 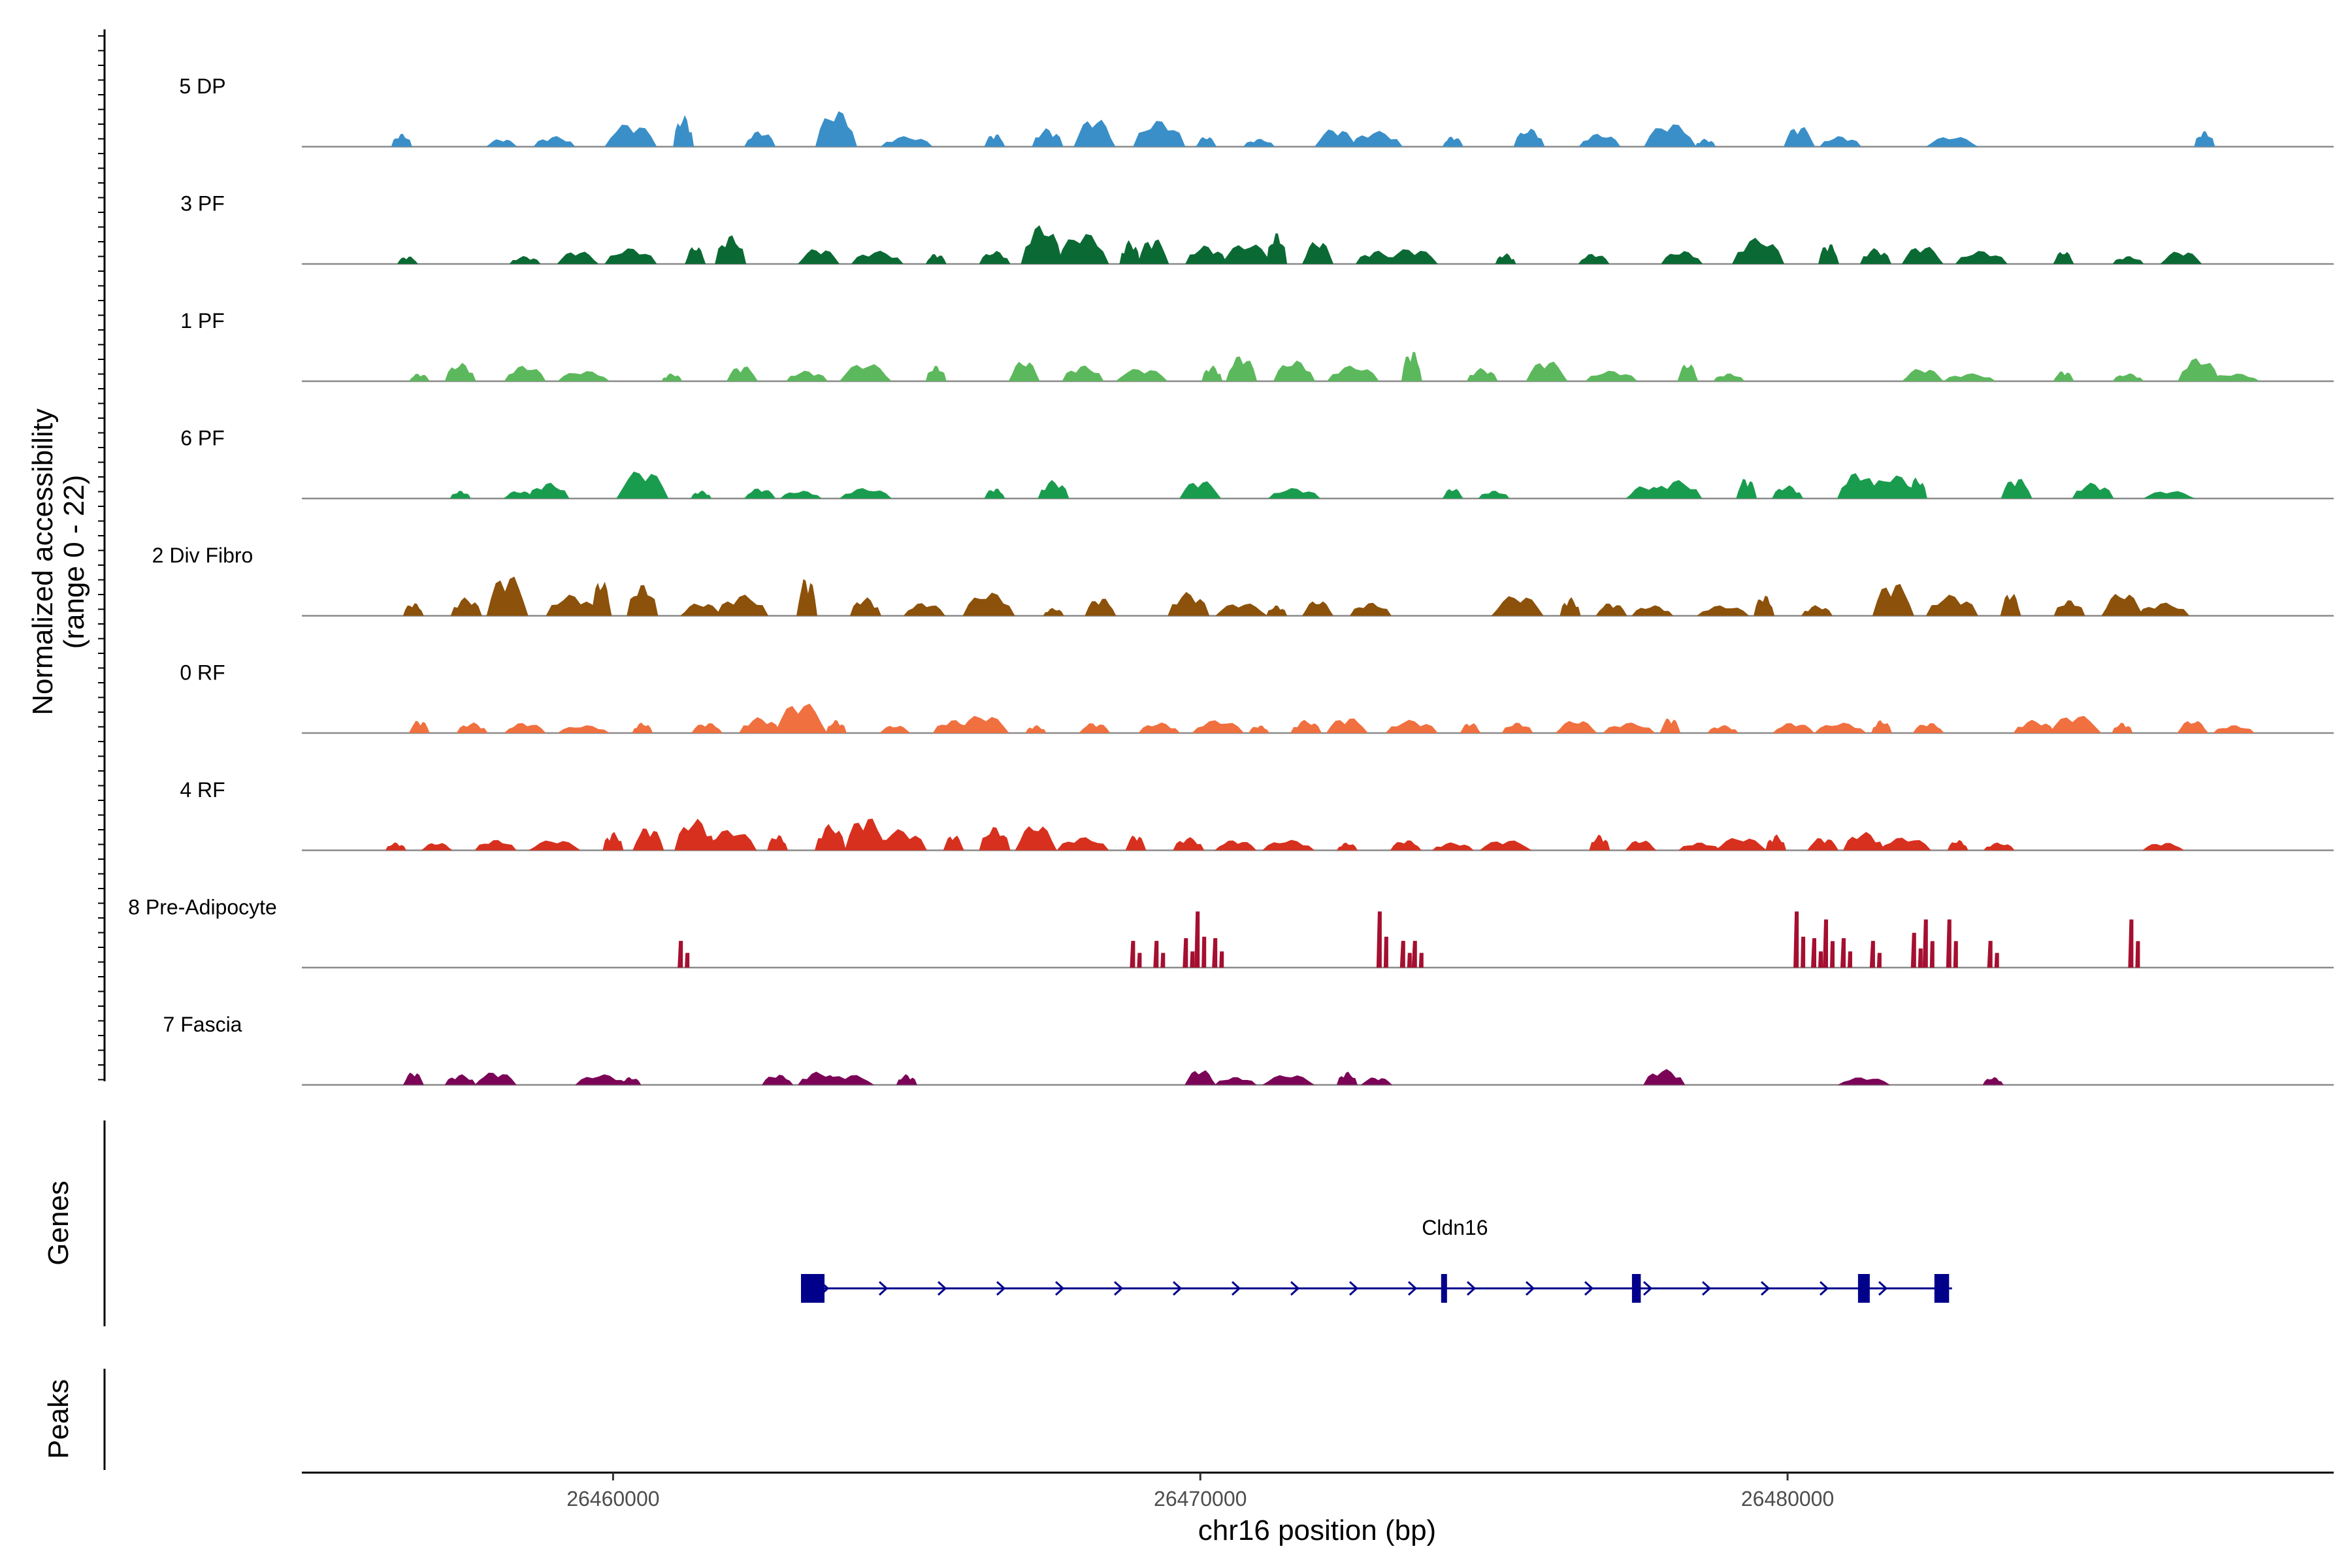 I want to click on track-8-pre-adipocyte: 8 Pre-Adipocyte, so click(x=1231, y=932).